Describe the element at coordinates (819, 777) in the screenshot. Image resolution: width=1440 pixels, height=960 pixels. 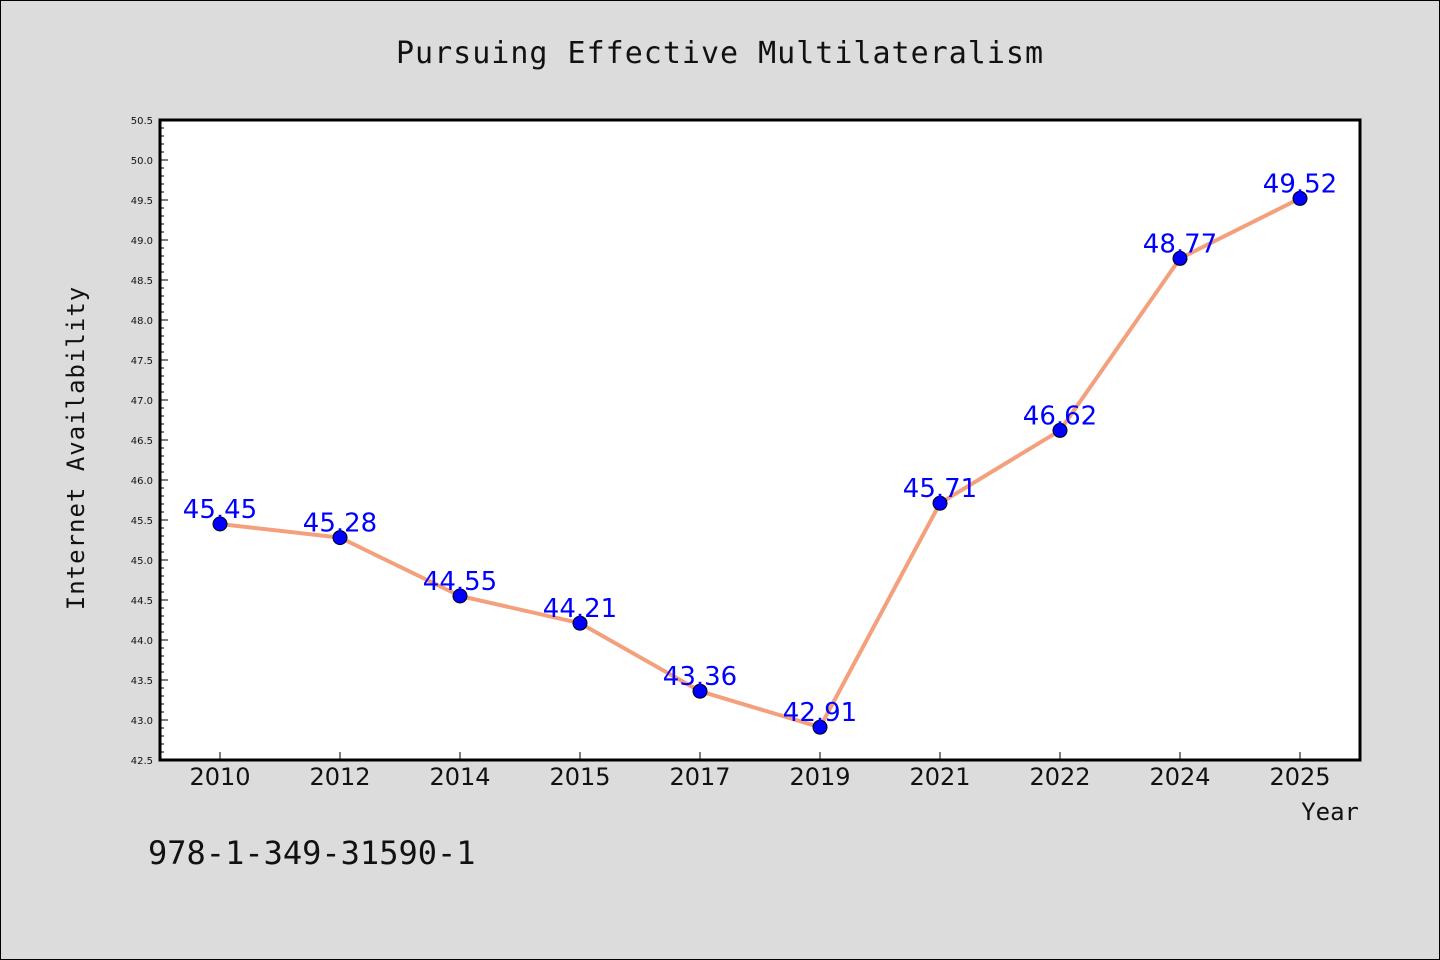
I see `x-tick-label: 2019` at that location.